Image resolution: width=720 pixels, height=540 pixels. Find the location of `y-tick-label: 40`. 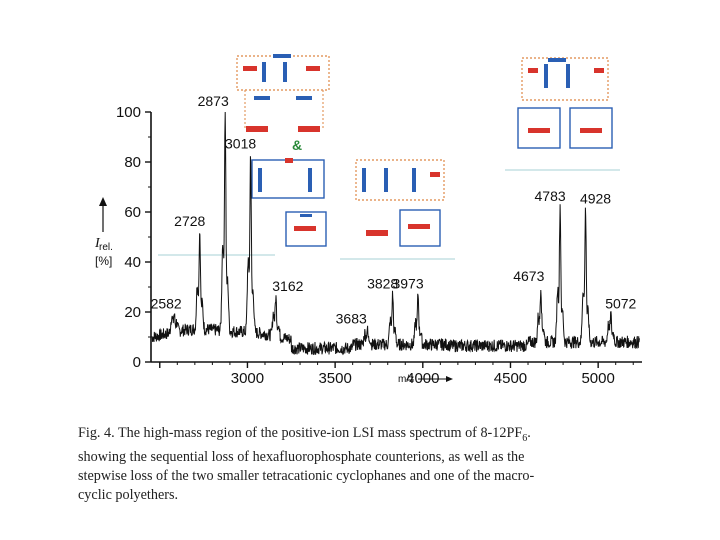

y-tick-label: 40 is located at coordinates (132, 262).